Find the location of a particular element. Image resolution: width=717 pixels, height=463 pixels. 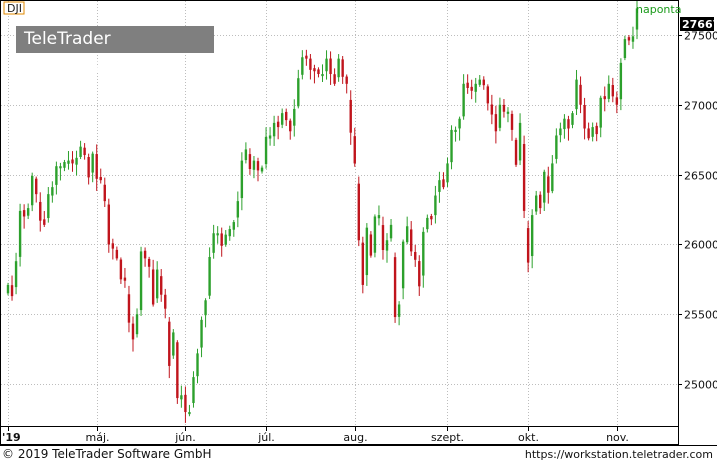

last-price-label: 27667 is located at coordinates (699, 24).